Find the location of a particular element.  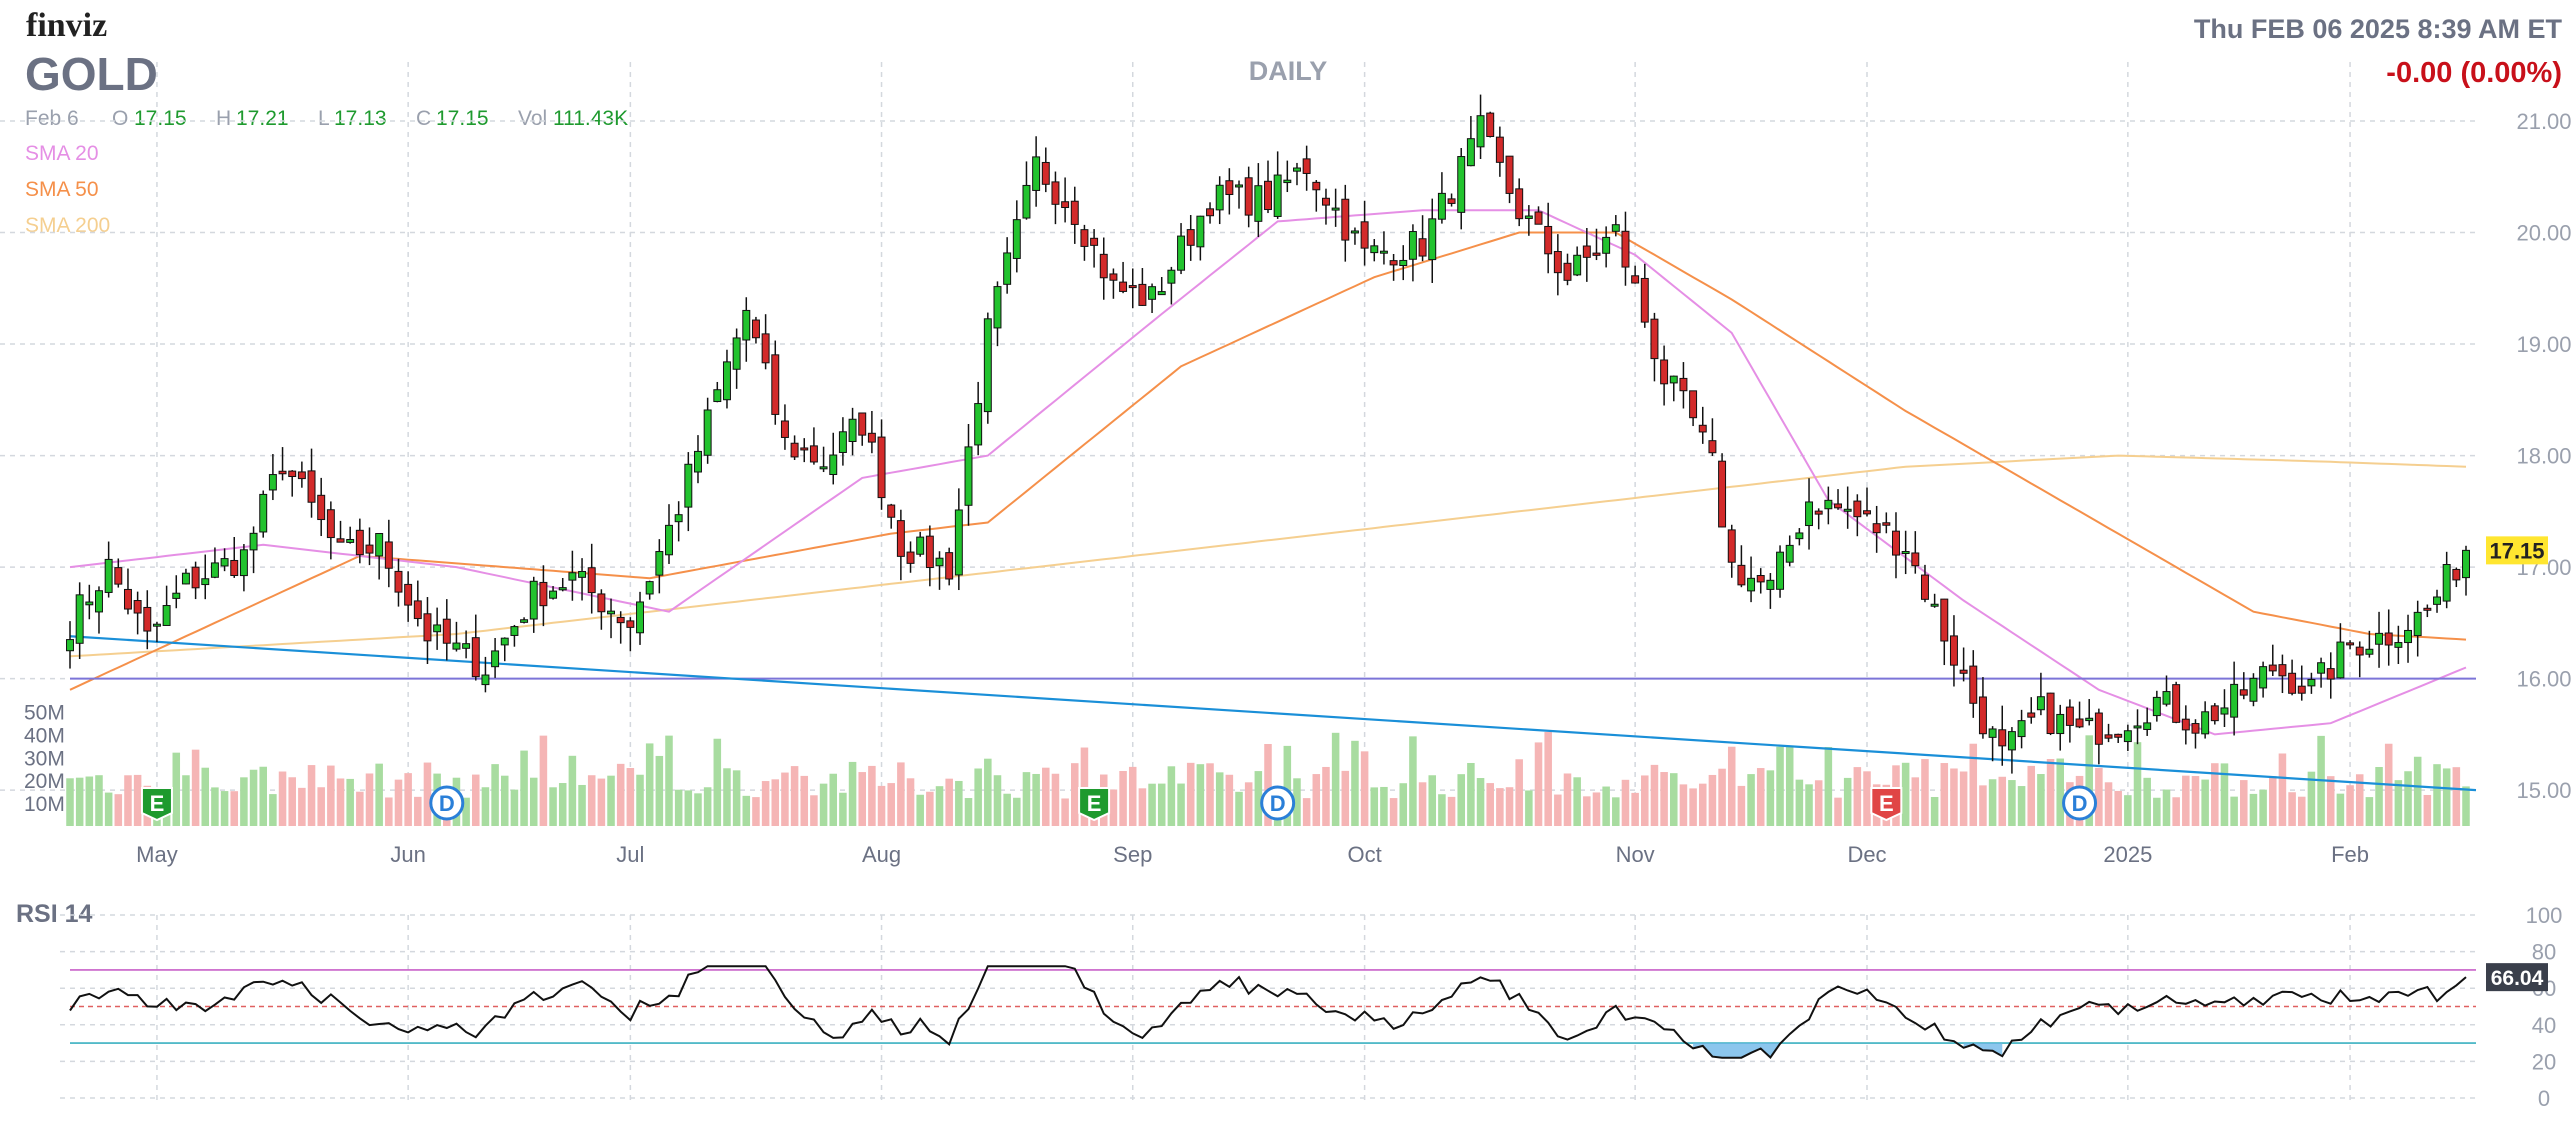

rsi-line is located at coordinates (1268, 1012).